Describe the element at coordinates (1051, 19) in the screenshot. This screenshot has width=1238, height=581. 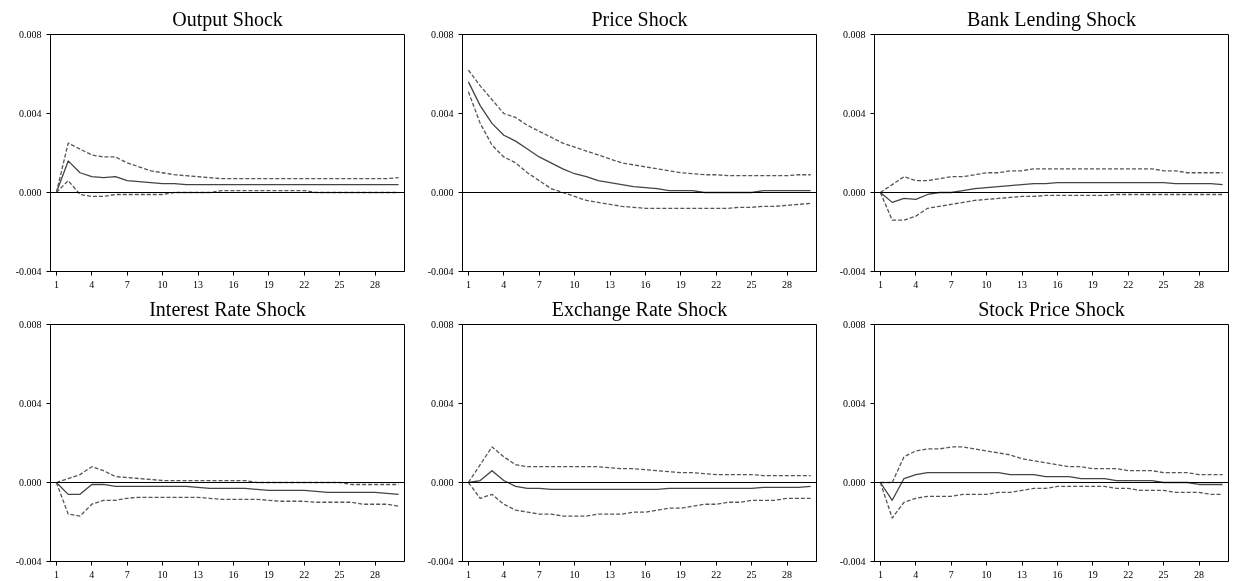
I see `chart-title: Bank Lending Shock` at that location.